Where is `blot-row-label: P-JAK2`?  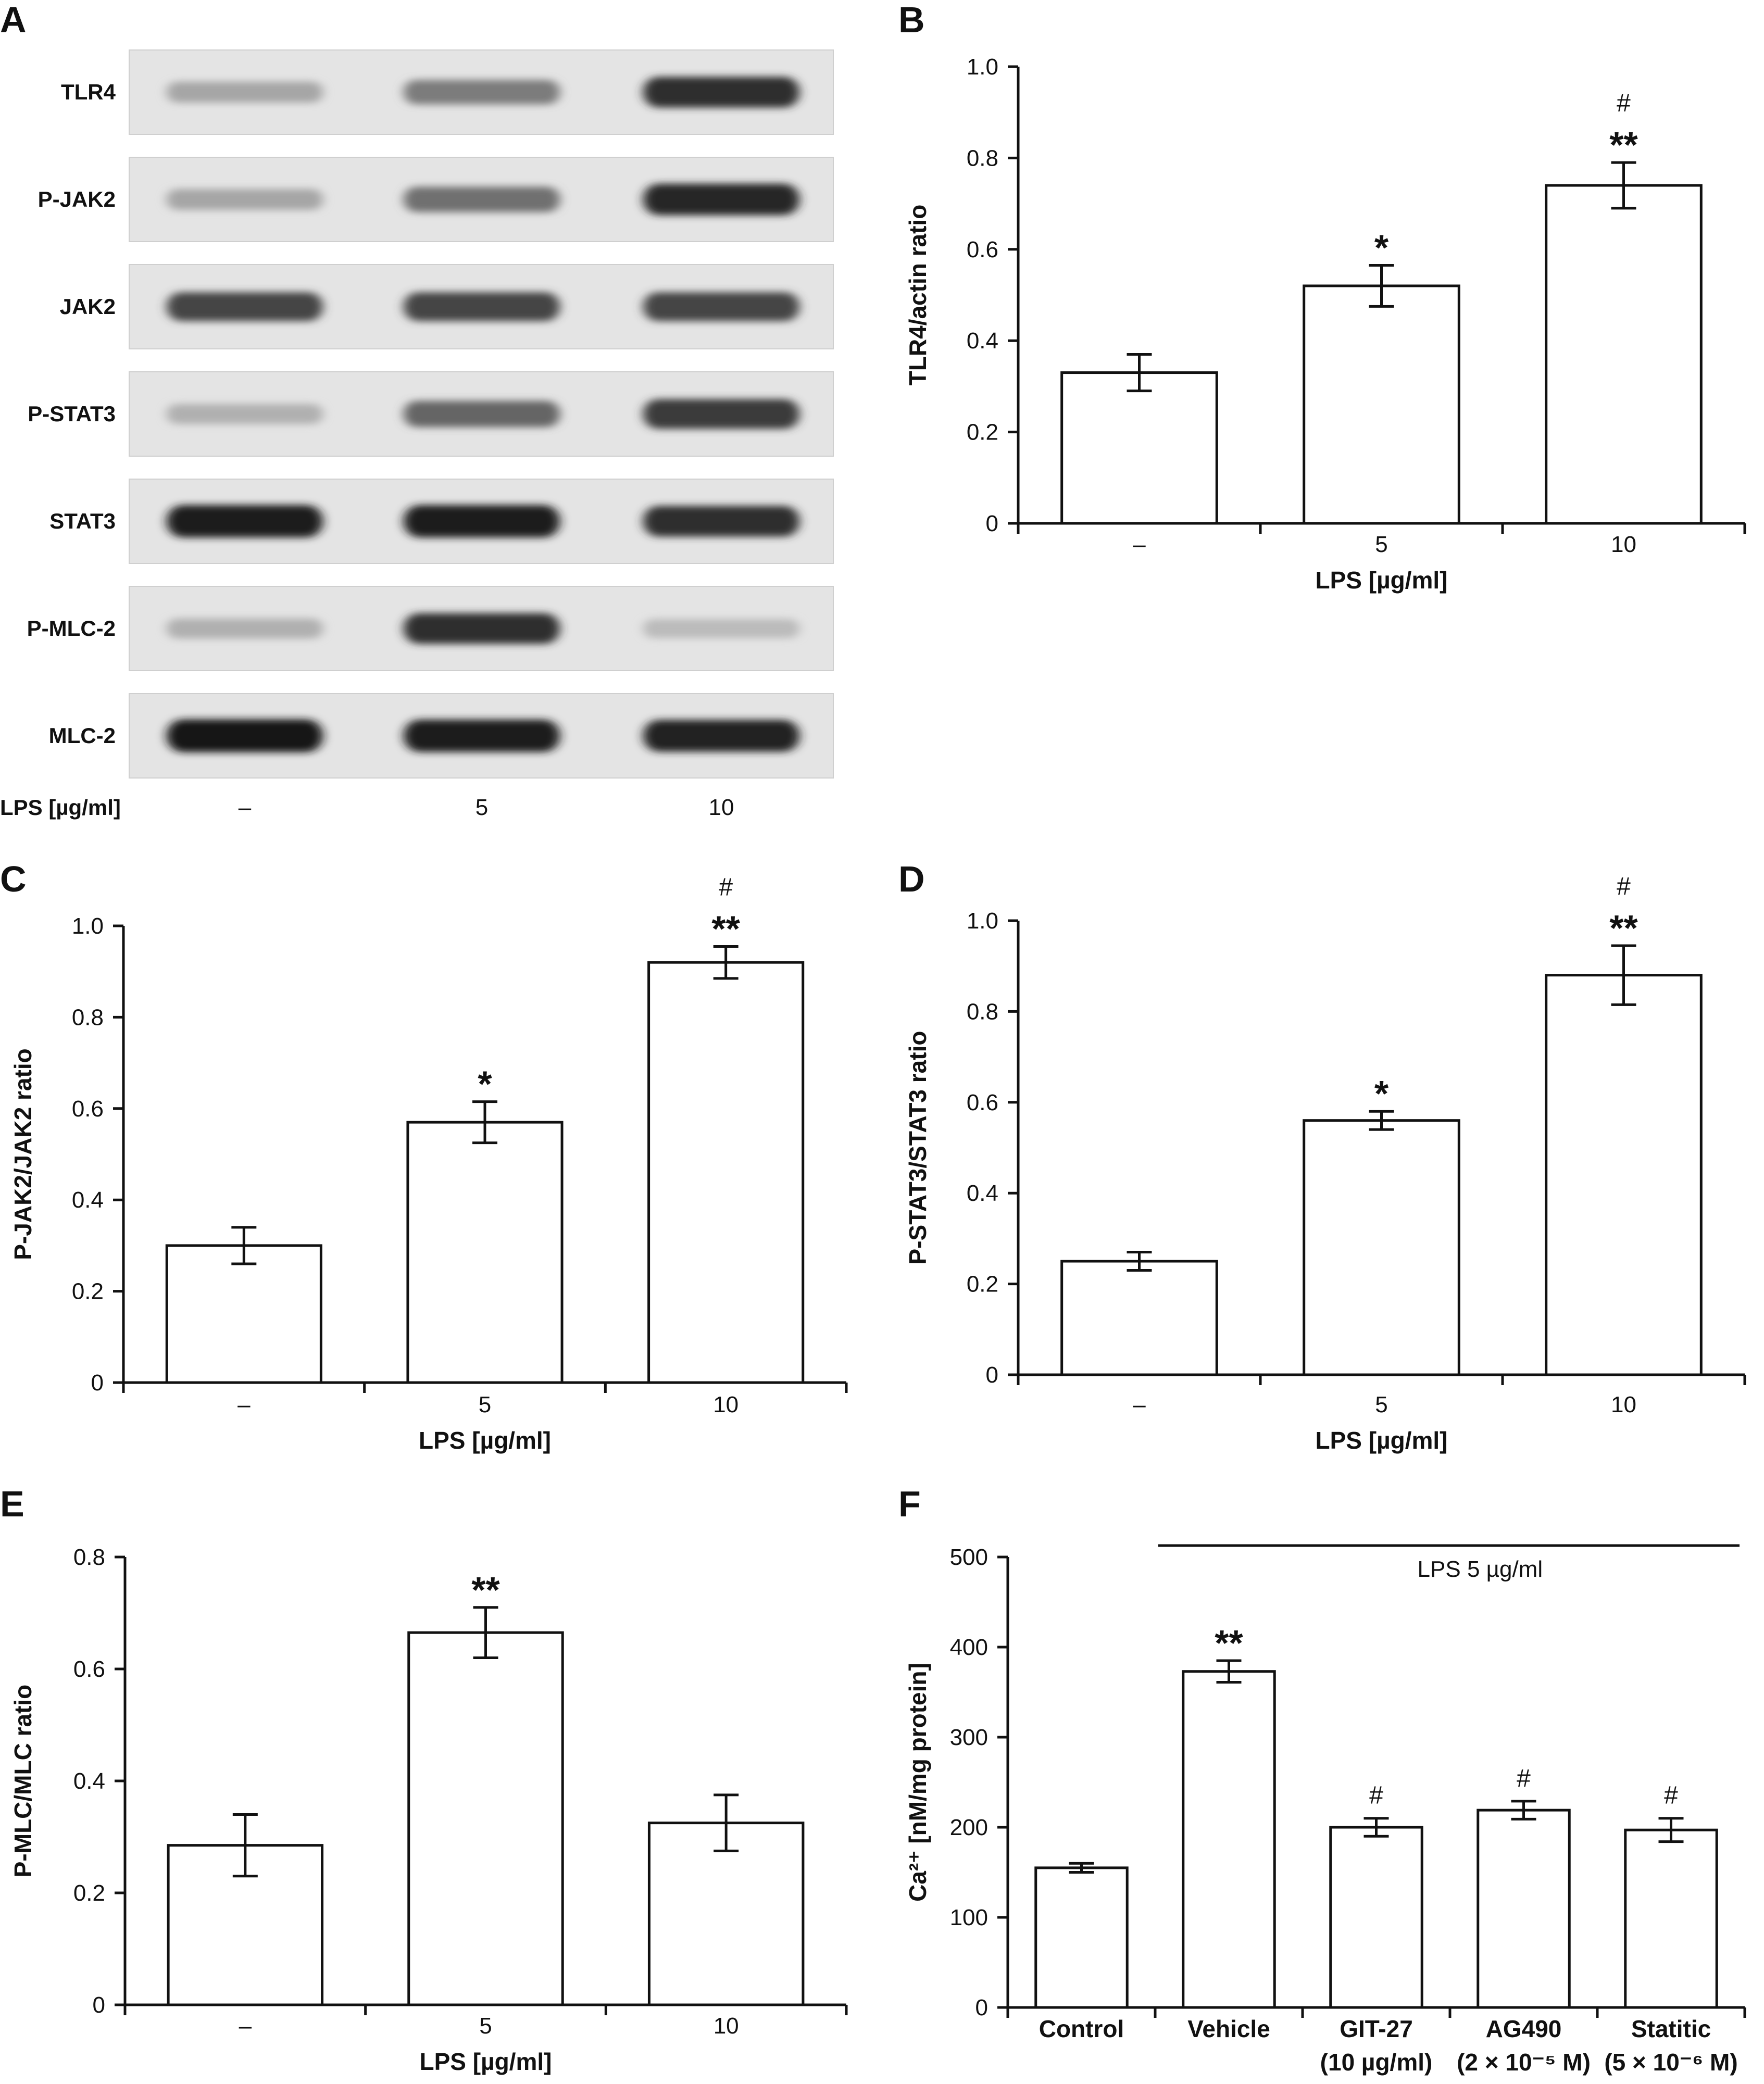
blot-row-label: P-JAK2 is located at coordinates (77, 199).